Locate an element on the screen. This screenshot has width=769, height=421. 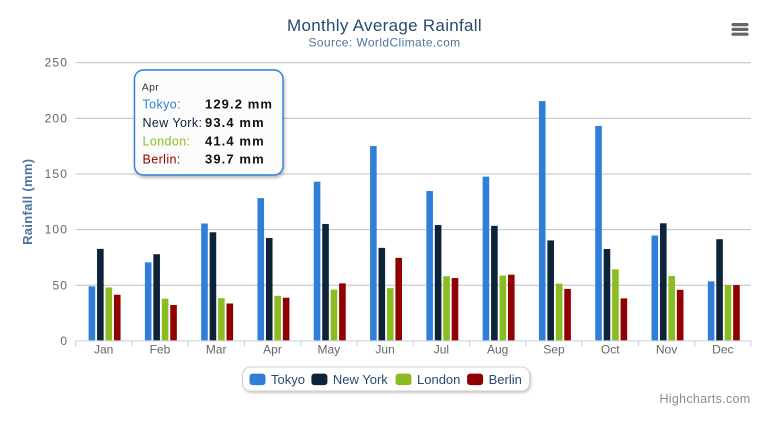
svg-text: London: is located at coordinates (167, 141).